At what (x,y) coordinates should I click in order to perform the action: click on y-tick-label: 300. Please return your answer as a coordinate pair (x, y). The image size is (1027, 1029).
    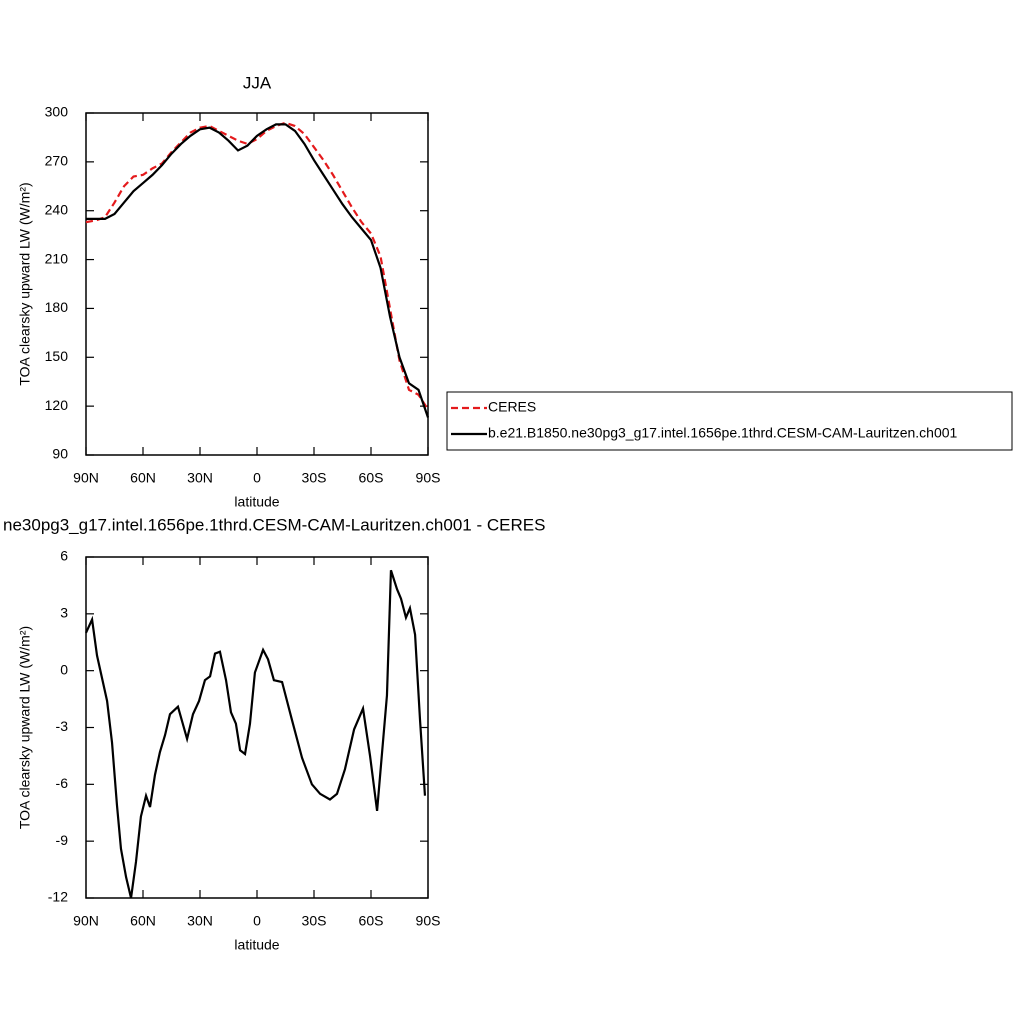
    Looking at the image, I should click on (57, 112).